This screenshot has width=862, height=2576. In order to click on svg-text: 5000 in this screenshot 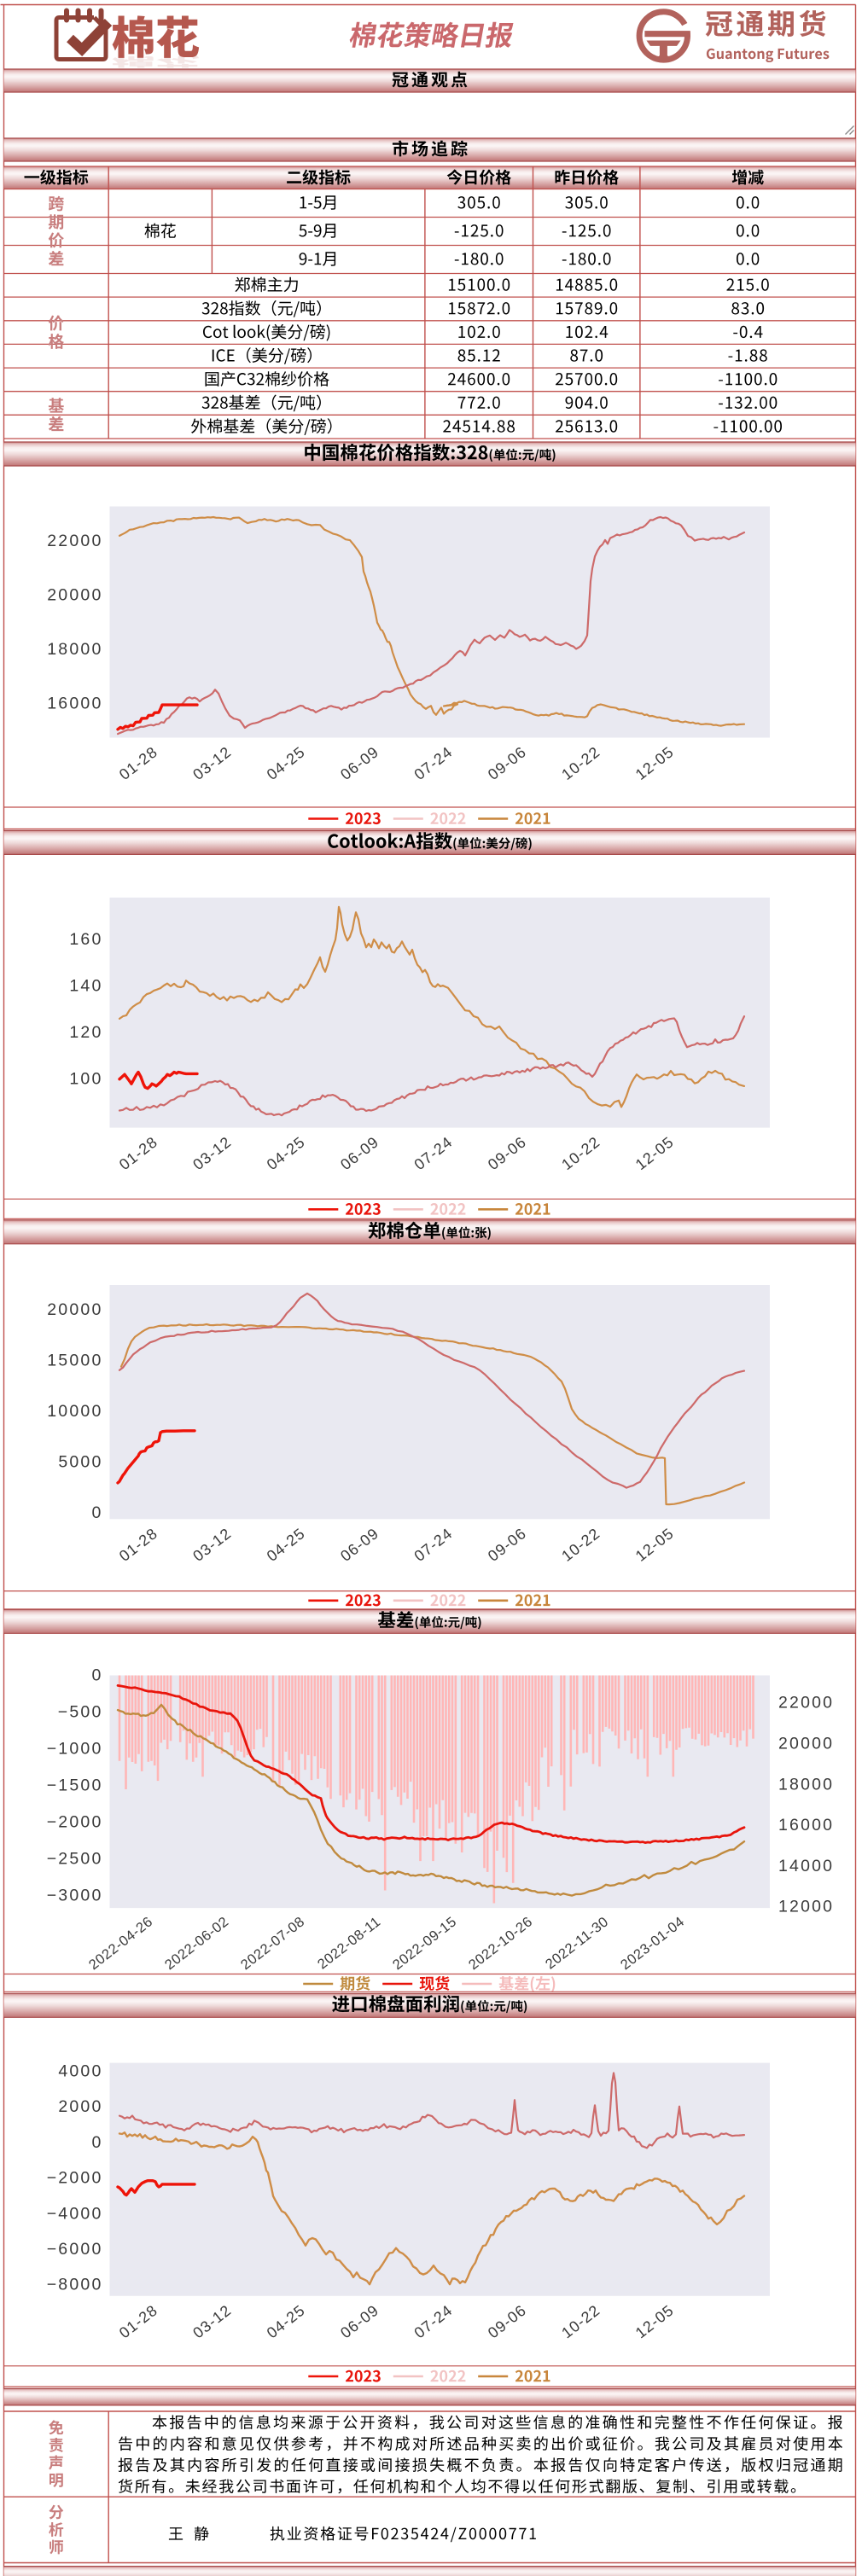, I will do `click(80, 1462)`.